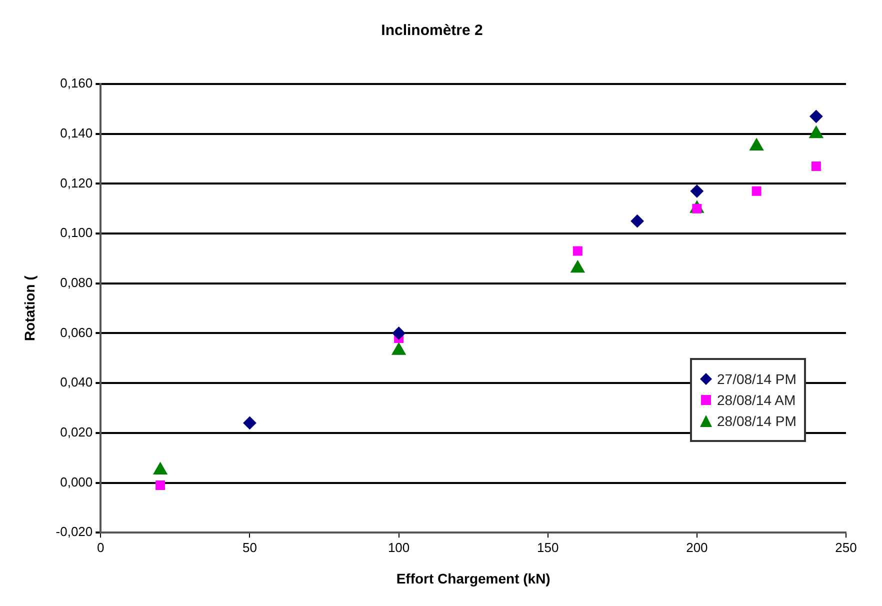  Describe the element at coordinates (473, 578) in the screenshot. I see `x-axis-title: Effort Chargement (kN)` at that location.